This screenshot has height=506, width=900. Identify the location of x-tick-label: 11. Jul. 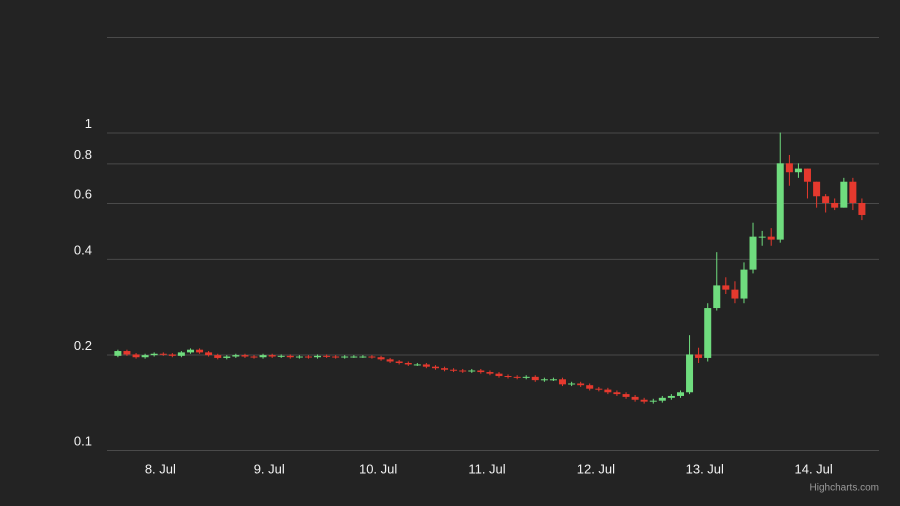
(486, 468).